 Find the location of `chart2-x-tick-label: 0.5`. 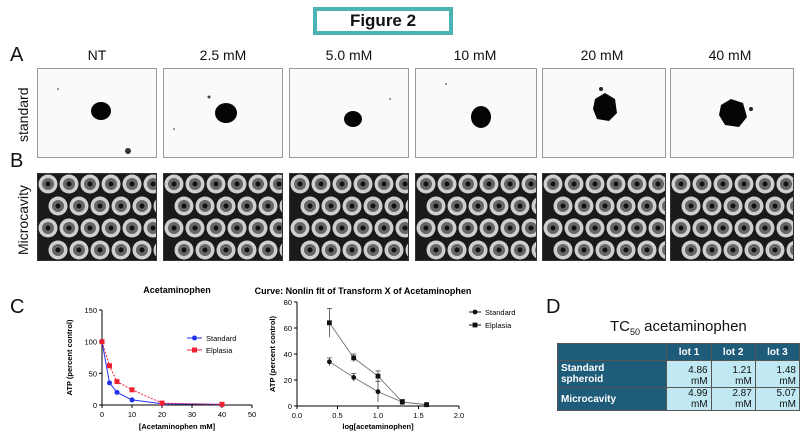

chart2-x-tick-label: 0.5 is located at coordinates (337, 415).